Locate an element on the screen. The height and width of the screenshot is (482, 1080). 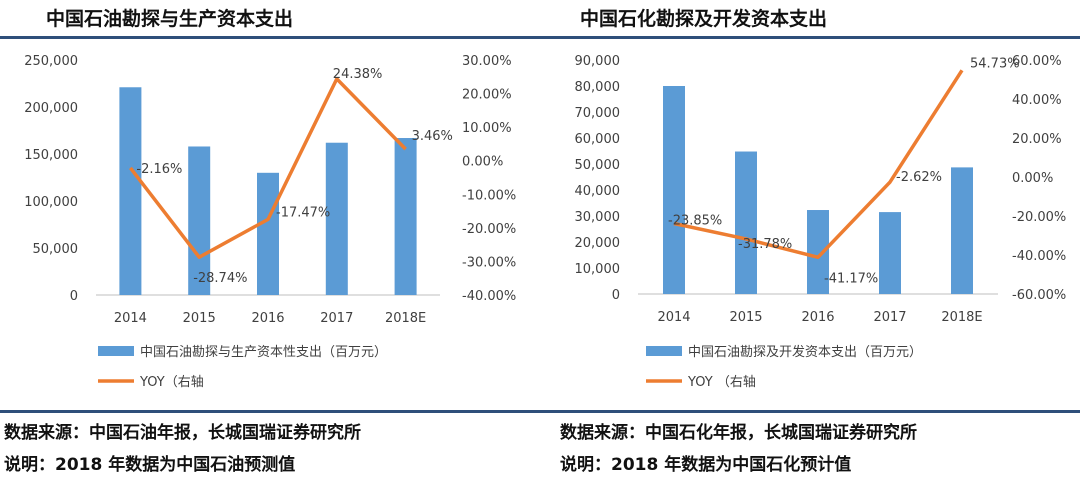
left-axis-tick-label: 150,000 is located at coordinates (51, 155).